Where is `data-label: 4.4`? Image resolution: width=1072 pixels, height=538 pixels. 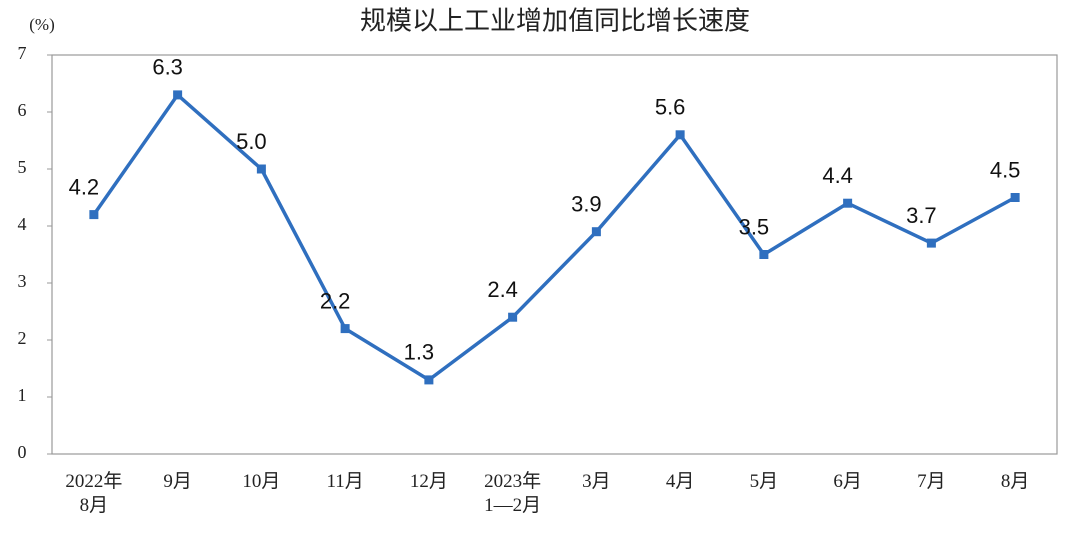 data-label: 4.4 is located at coordinates (837, 175).